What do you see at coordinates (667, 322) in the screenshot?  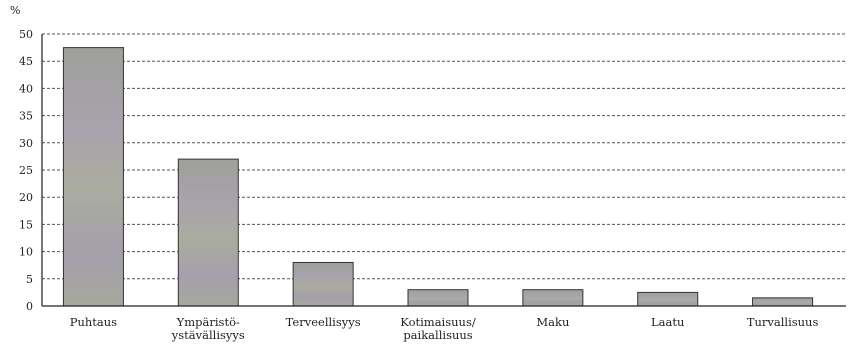 I see `x-tick-label: Laatu` at bounding box center [667, 322].